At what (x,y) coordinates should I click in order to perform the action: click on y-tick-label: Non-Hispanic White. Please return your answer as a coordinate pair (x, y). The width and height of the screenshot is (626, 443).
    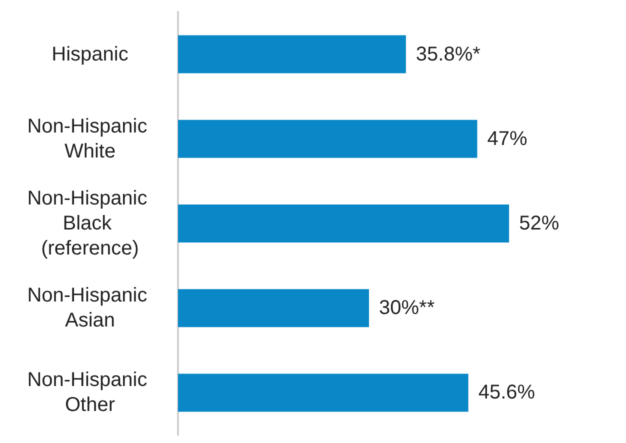
    Looking at the image, I should click on (90, 138).